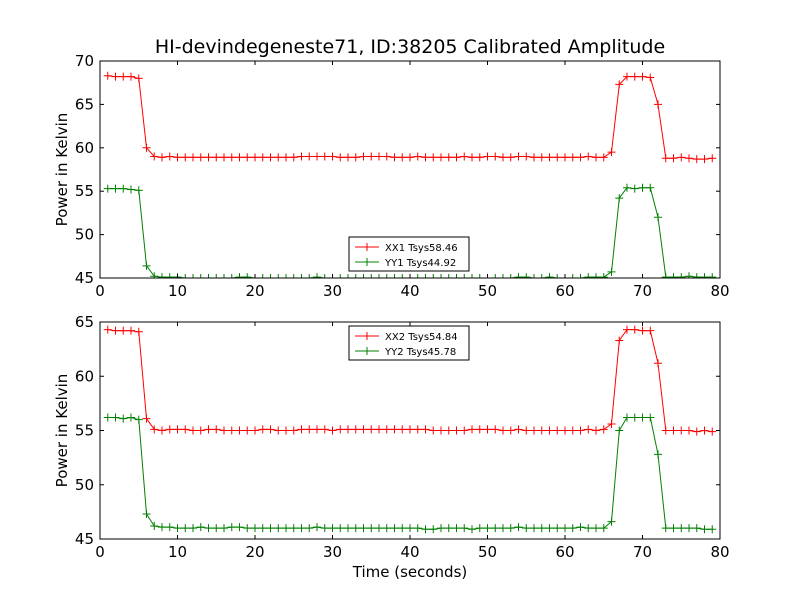 The height and width of the screenshot is (605, 800). I want to click on y-axis-label: Power in Kelvin, so click(62, 431).